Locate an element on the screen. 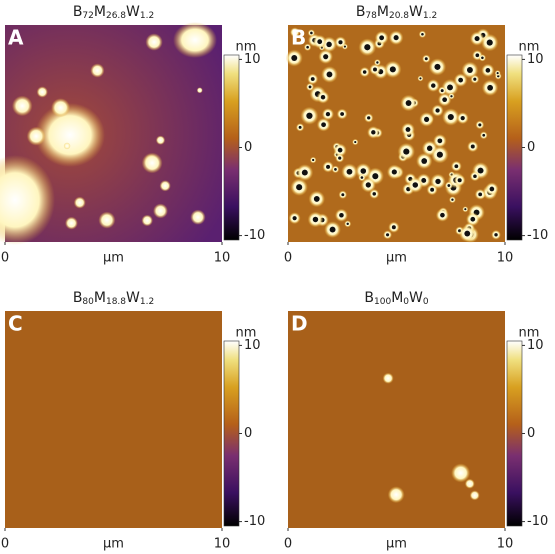 The width and height of the screenshot is (555, 554). panel-title: B72M26.8W1.2 is located at coordinates (113, 12).